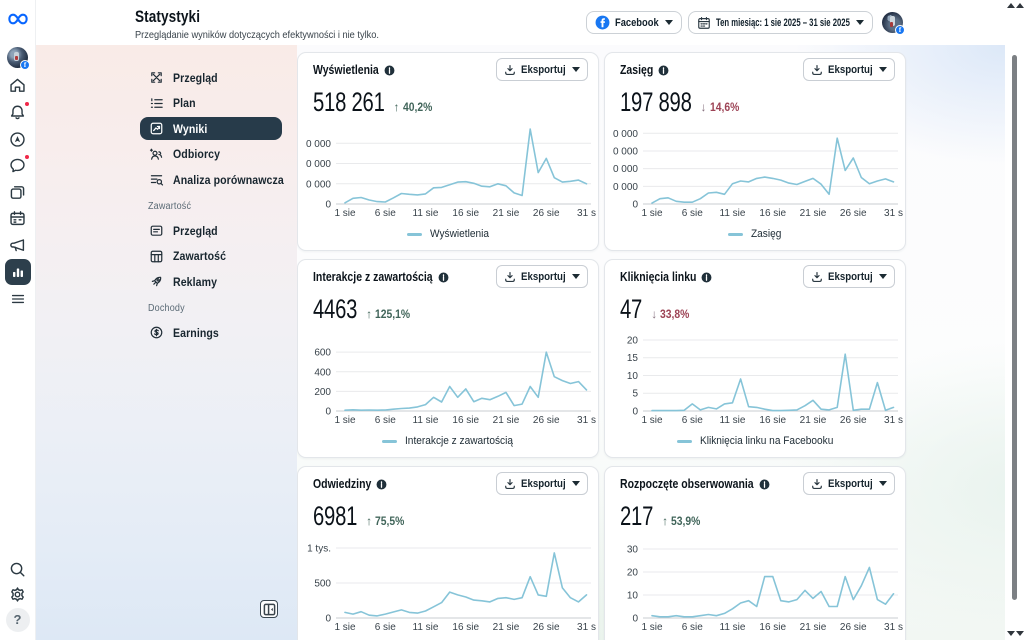  What do you see at coordinates (18, 298) in the screenshot?
I see `more-tools-icon` at bounding box center [18, 298].